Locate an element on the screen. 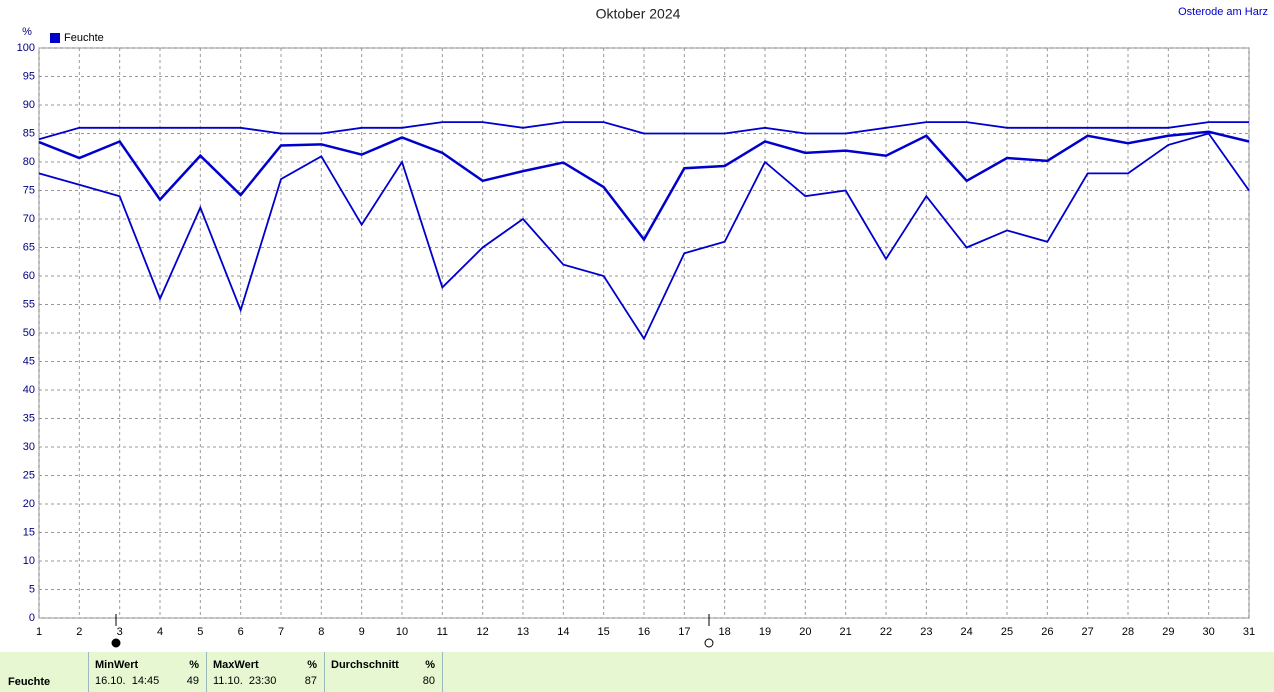  y-tick-label: 5 is located at coordinates (32, 589).